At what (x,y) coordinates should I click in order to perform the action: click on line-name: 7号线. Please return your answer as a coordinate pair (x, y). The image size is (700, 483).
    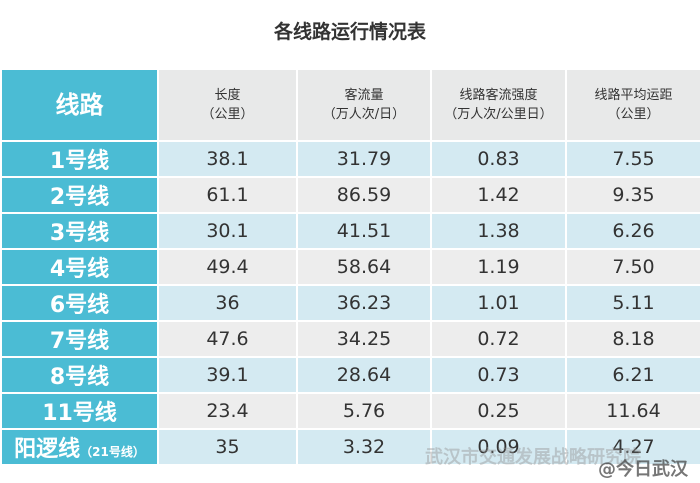
    Looking at the image, I should click on (79, 341).